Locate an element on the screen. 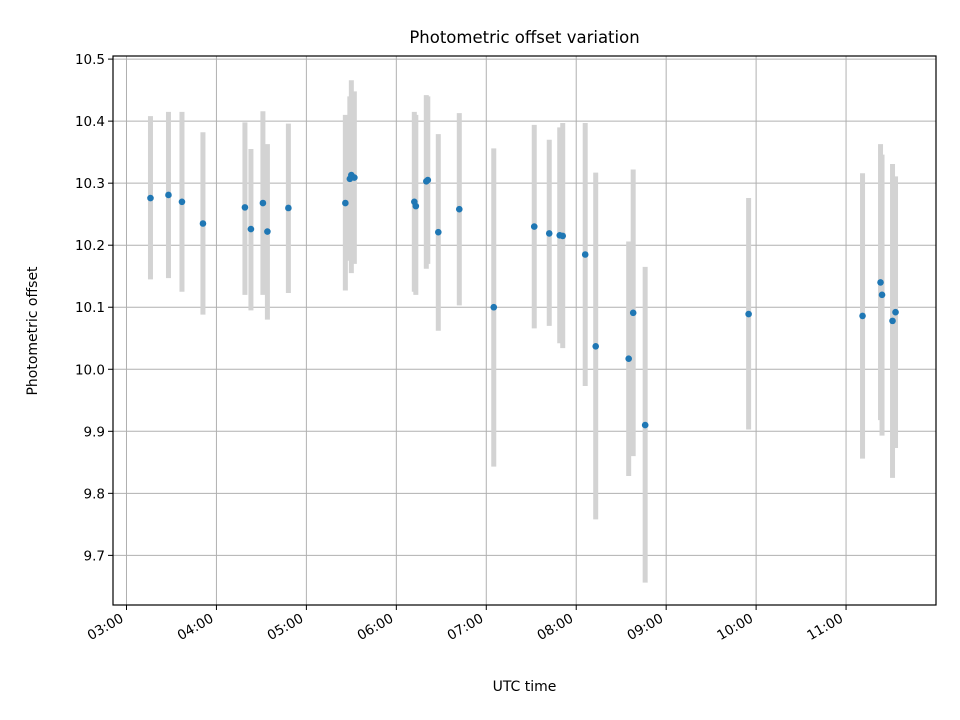 The image size is (960, 720). y-tick-label: 10.0 is located at coordinates (90, 370).